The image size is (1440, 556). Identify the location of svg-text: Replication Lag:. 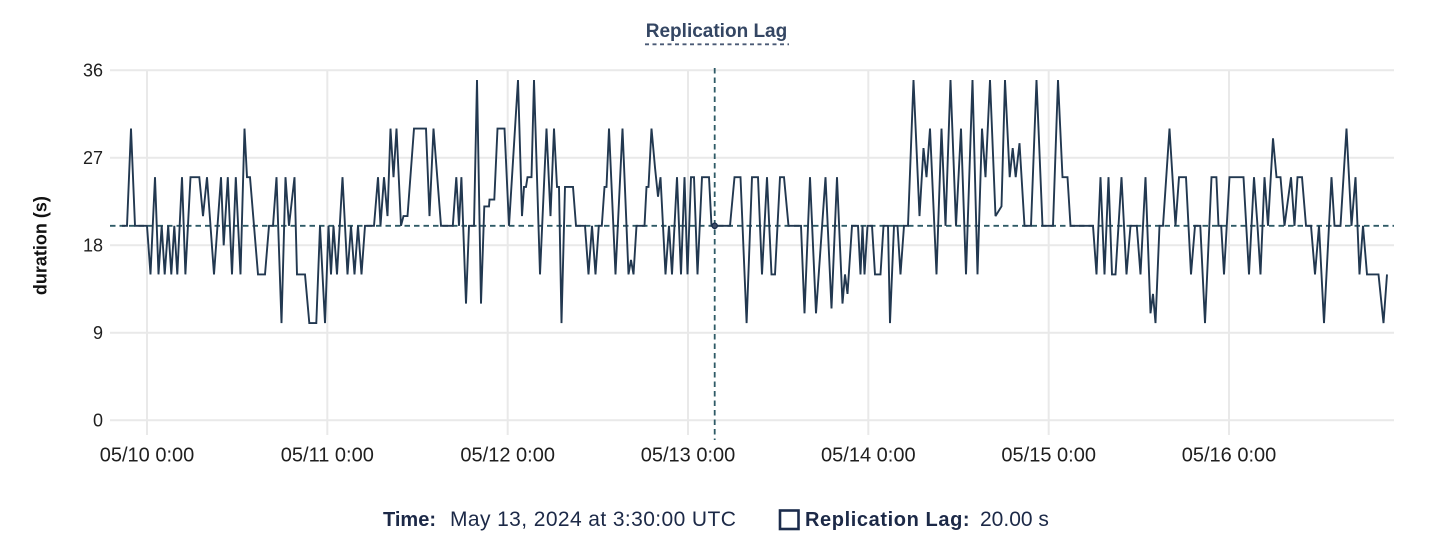
(887, 520).